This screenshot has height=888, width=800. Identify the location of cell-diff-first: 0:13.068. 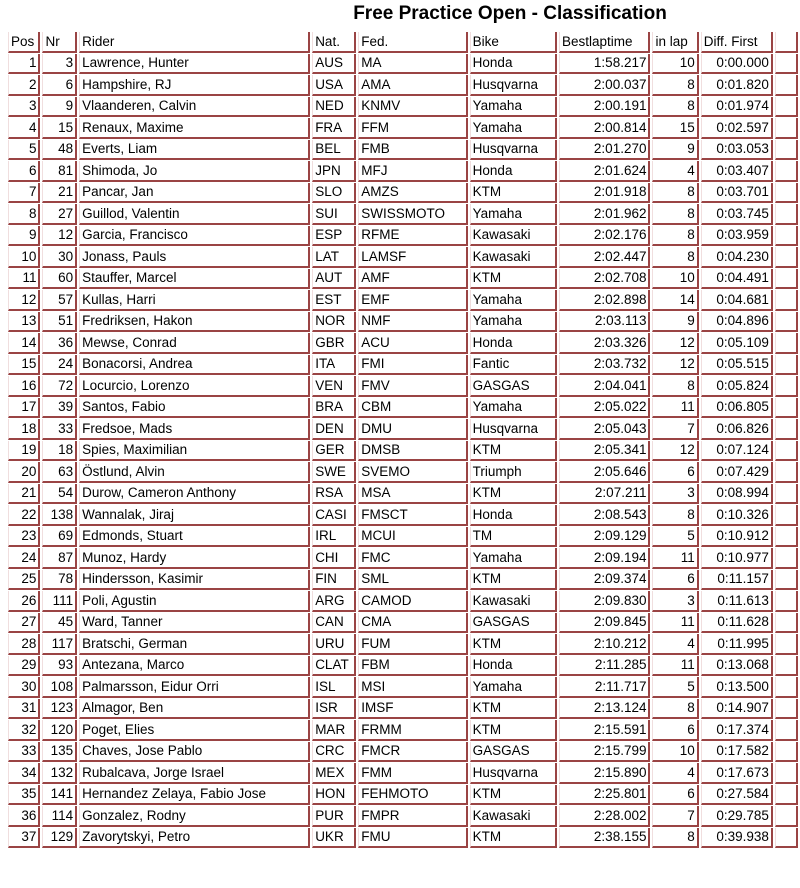
(736, 665).